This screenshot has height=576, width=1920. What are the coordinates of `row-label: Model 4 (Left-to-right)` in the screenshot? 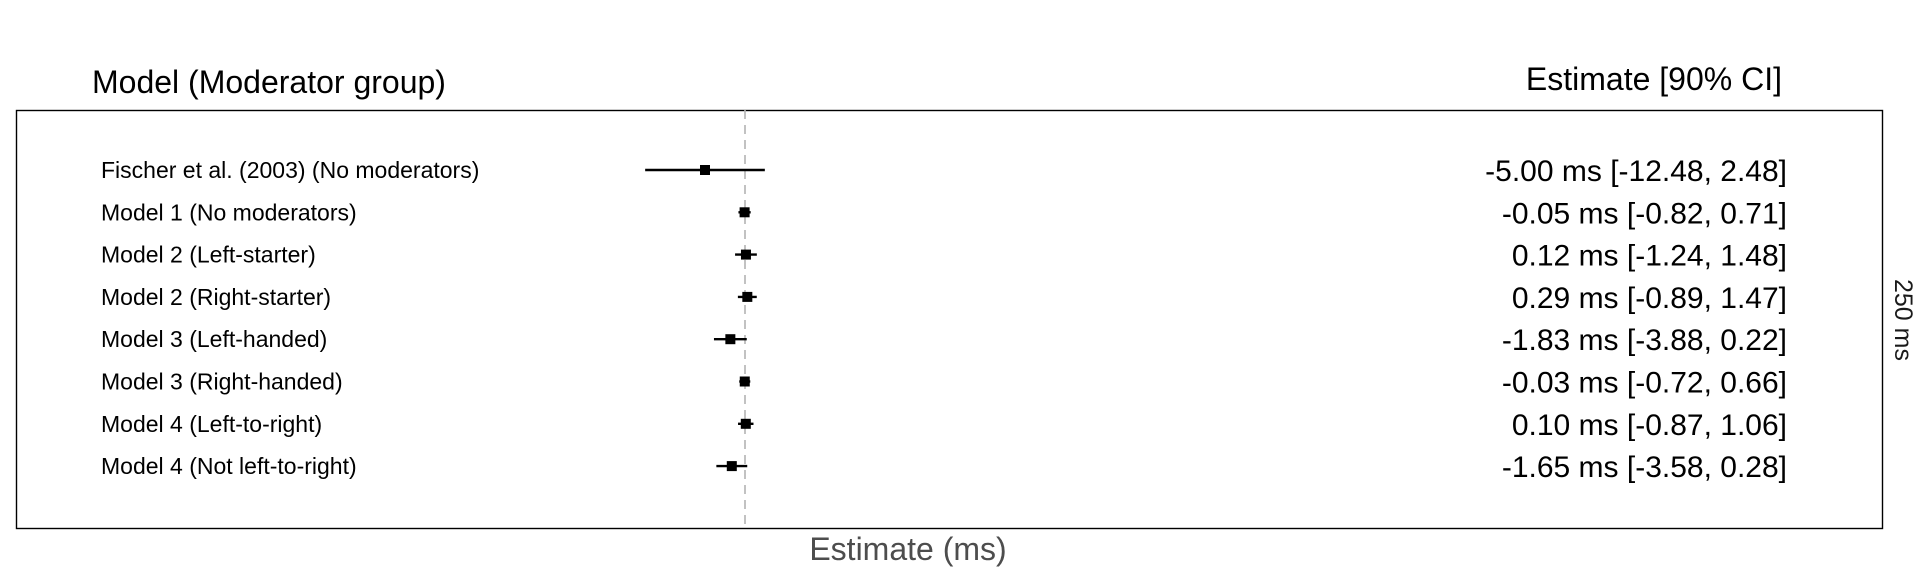 It's located at (211, 424).